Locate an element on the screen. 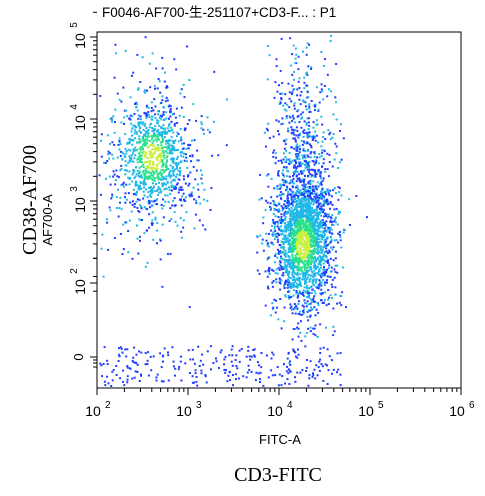  x-tick-exponent: 4 is located at coordinates (290, 405).